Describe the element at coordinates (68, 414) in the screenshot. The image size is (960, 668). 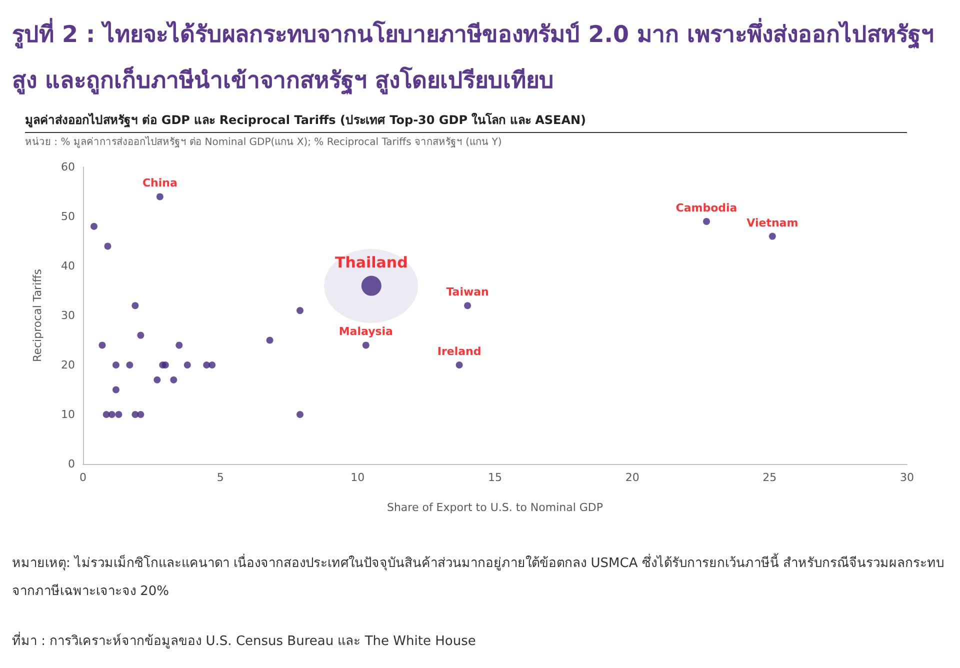
I see `y-tick-label: 10` at that location.